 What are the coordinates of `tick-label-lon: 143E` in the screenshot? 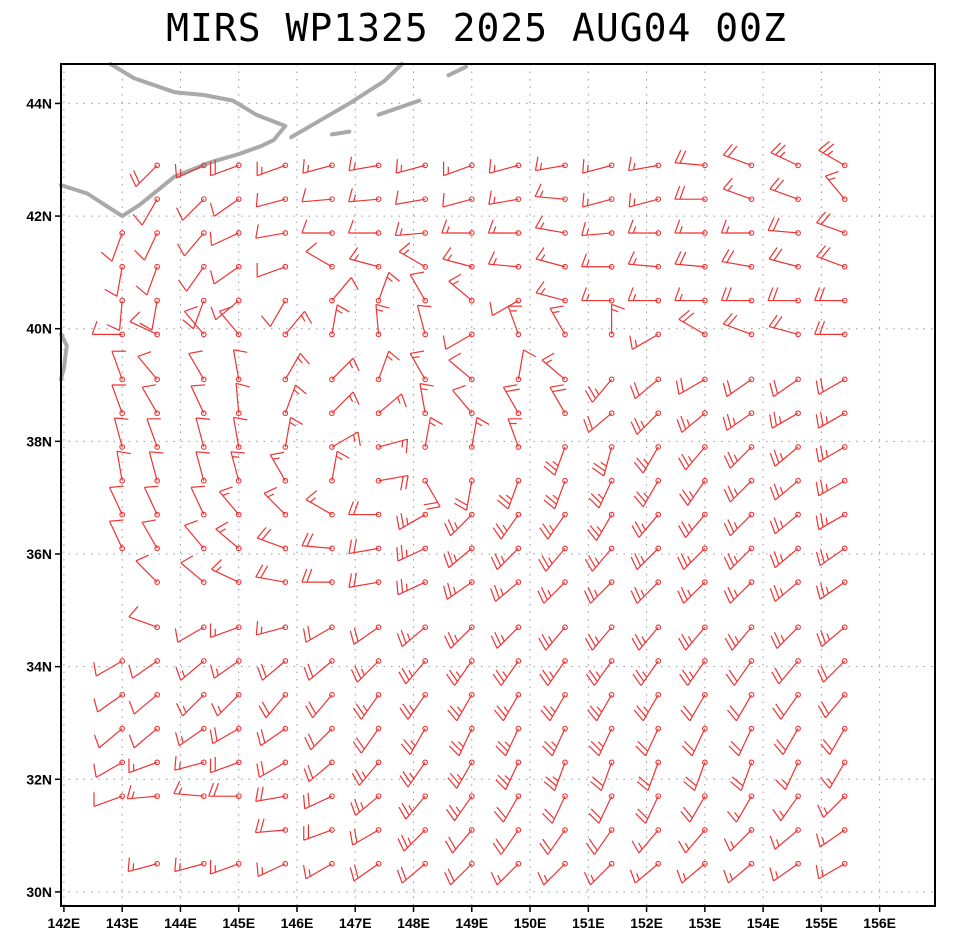 It's located at (122, 923).